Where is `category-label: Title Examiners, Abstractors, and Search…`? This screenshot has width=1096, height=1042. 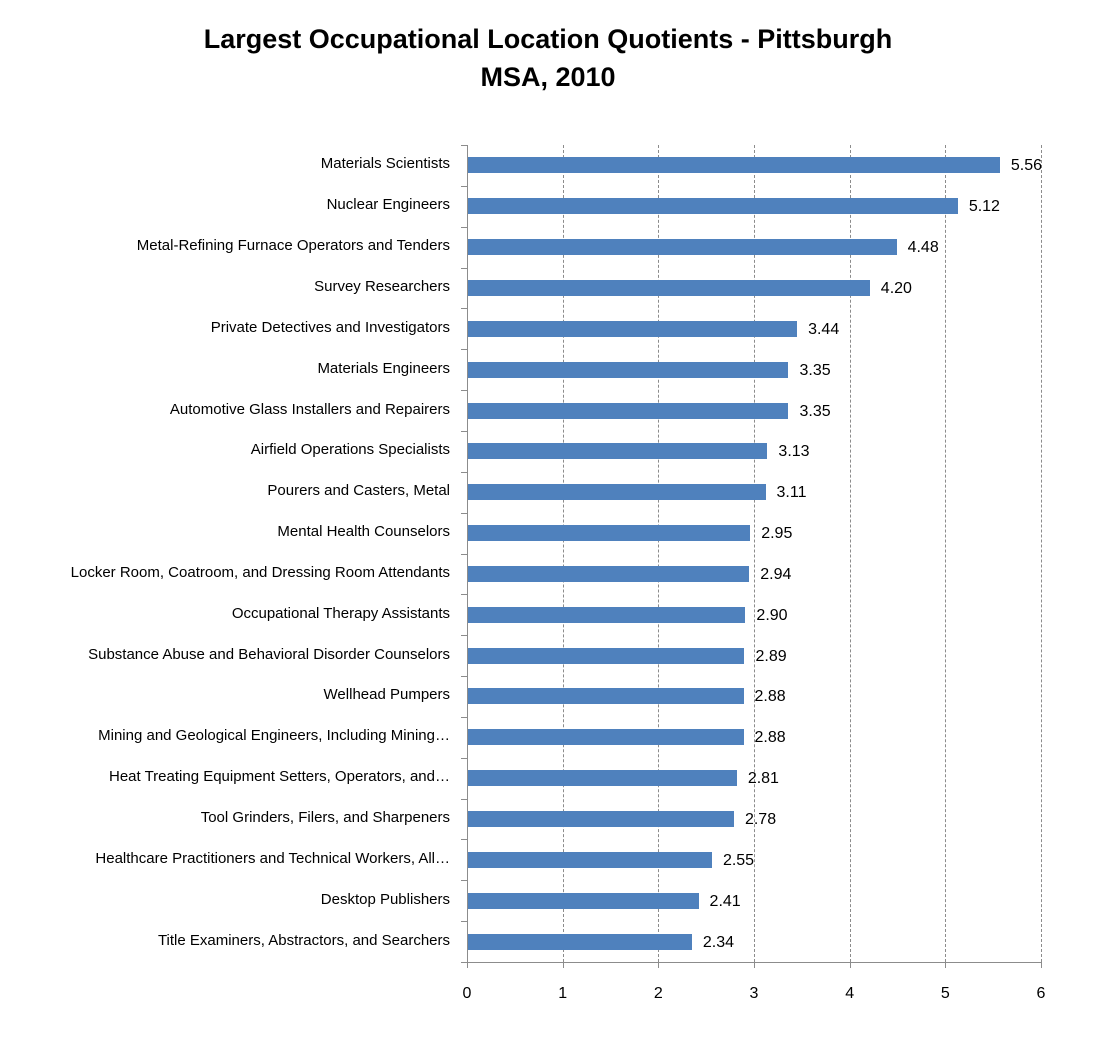 category-label: Title Examiners, Abstractors, and Search… is located at coordinates (303, 940).